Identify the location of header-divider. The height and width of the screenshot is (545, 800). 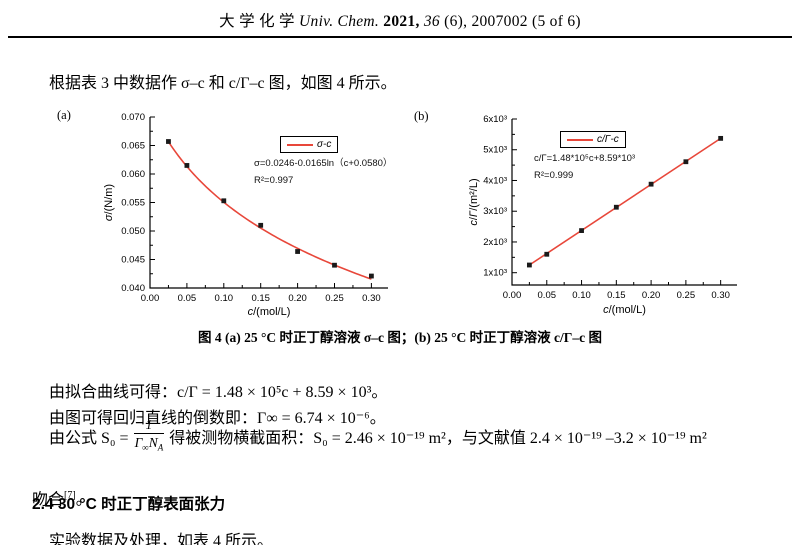
(400, 37).